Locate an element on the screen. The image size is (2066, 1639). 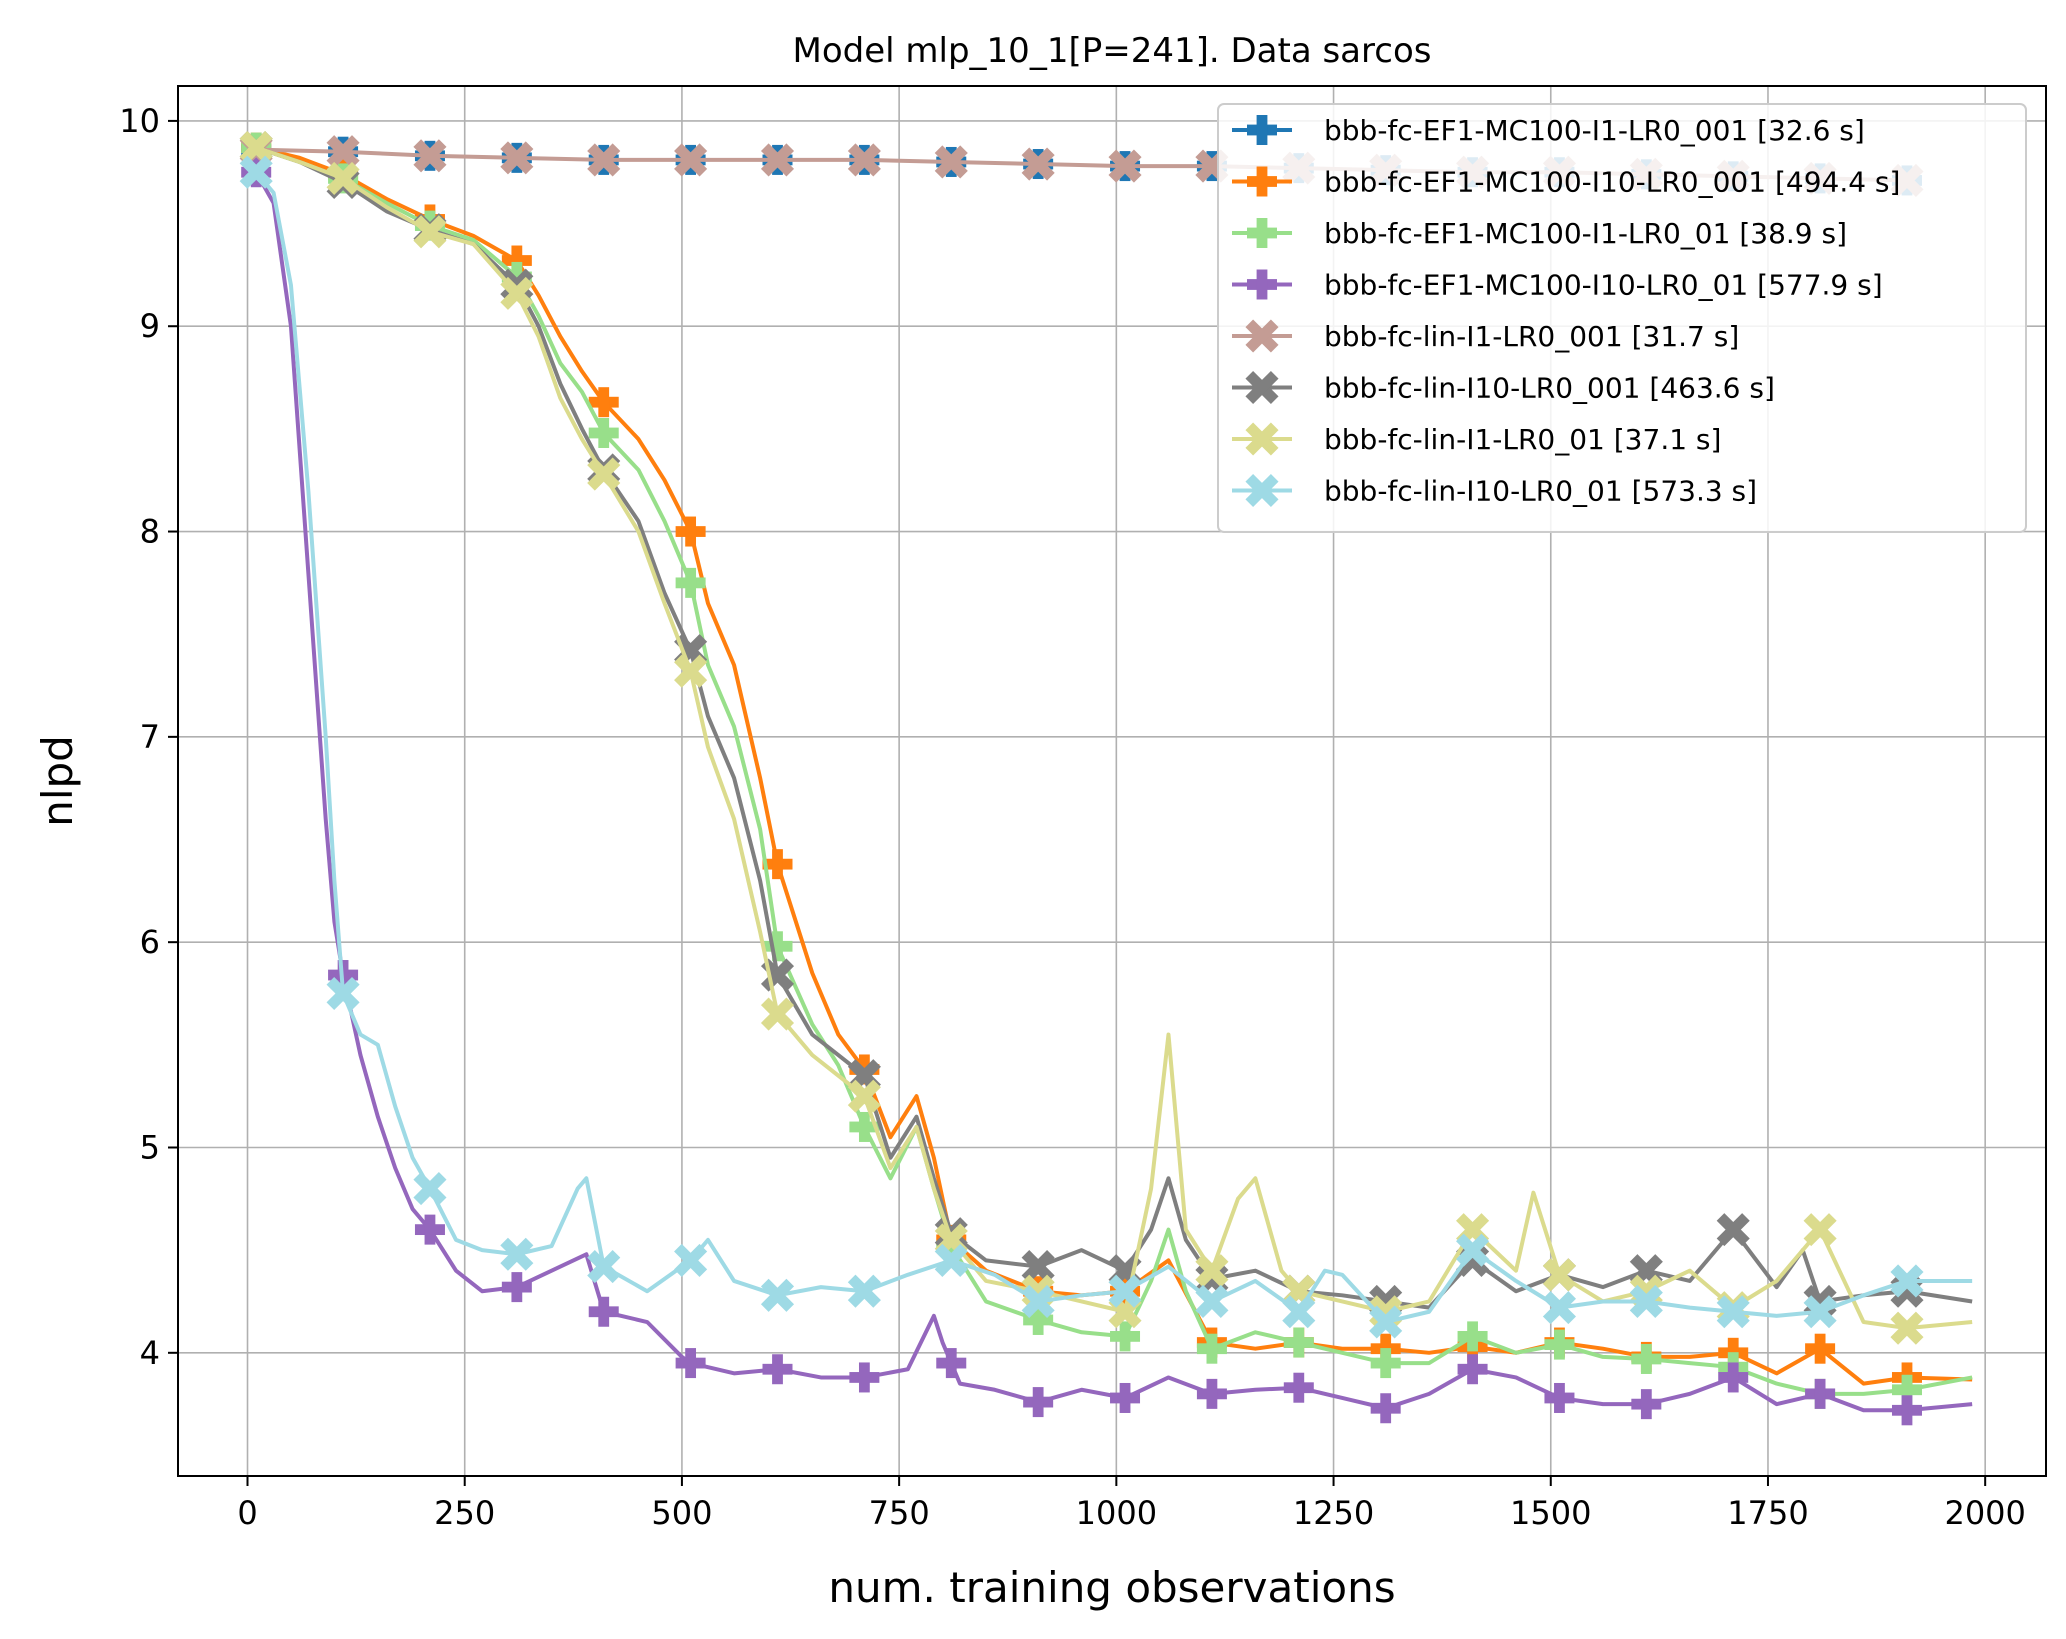
legend-item: bbb-fc-EF1-MC100-I10-LR0_001 [494.4 s] is located at coordinates (1566, 182).